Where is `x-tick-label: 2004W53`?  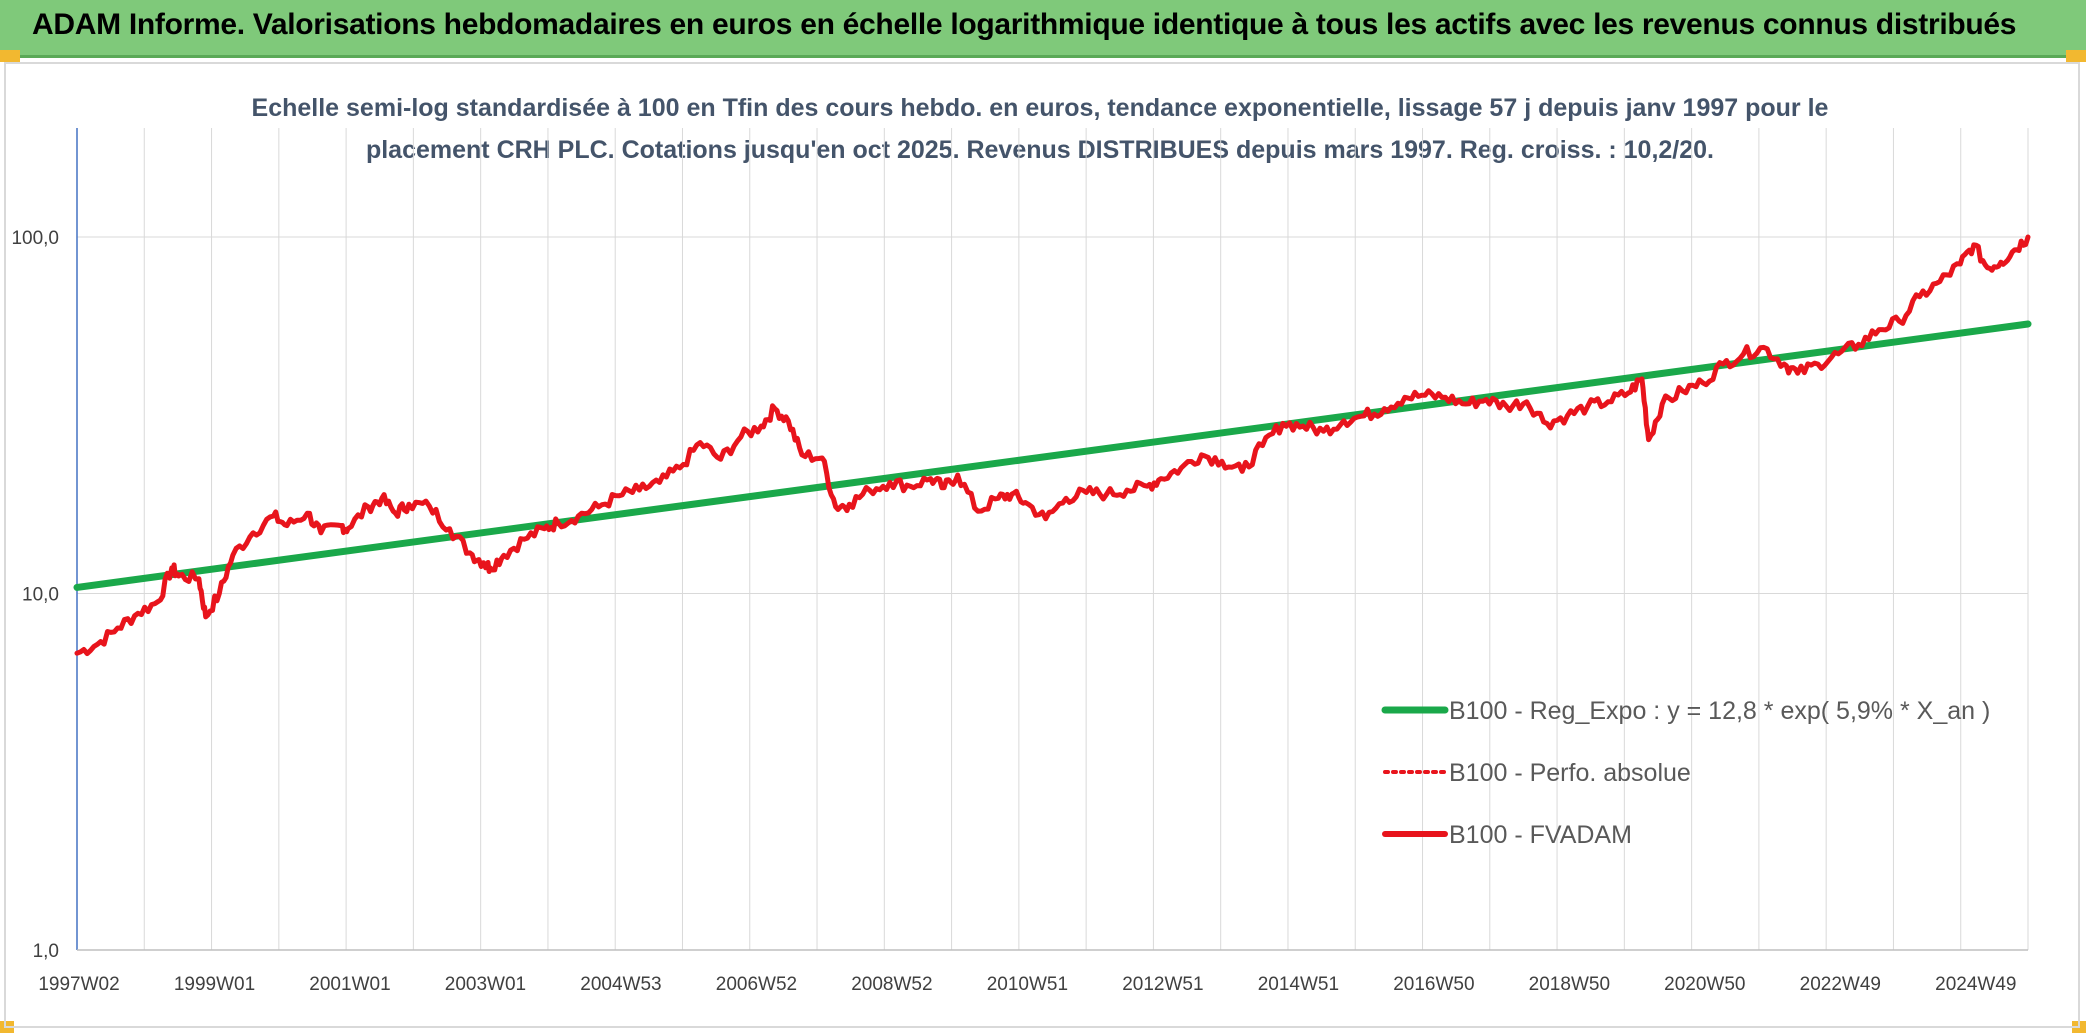
x-tick-label: 2004W53 is located at coordinates (620, 984).